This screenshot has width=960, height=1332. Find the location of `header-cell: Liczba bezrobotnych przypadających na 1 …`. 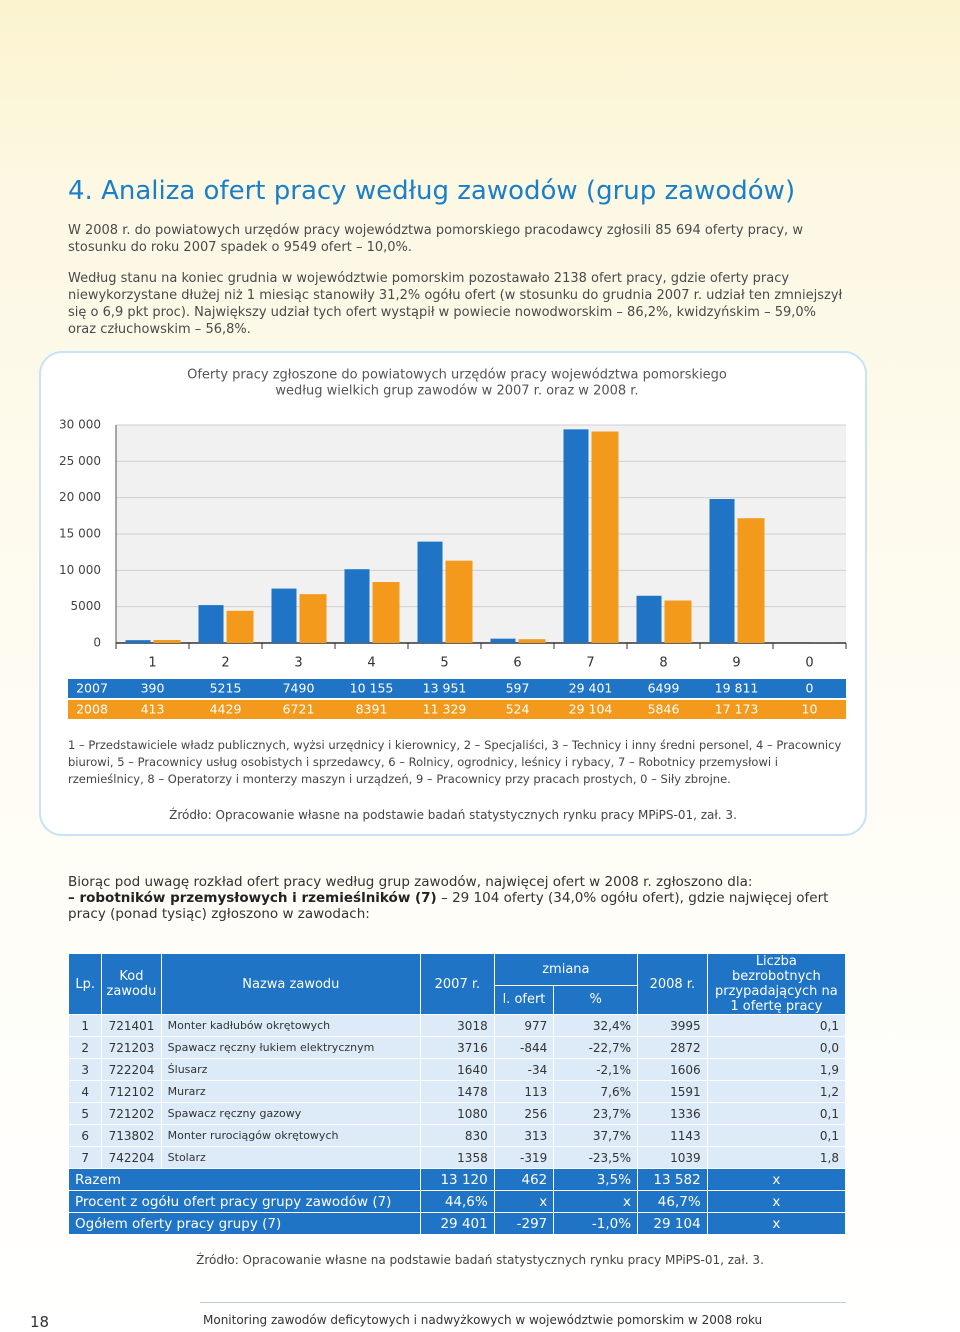

header-cell: Liczba bezrobotnych przypadających na 1 … is located at coordinates (776, 984).